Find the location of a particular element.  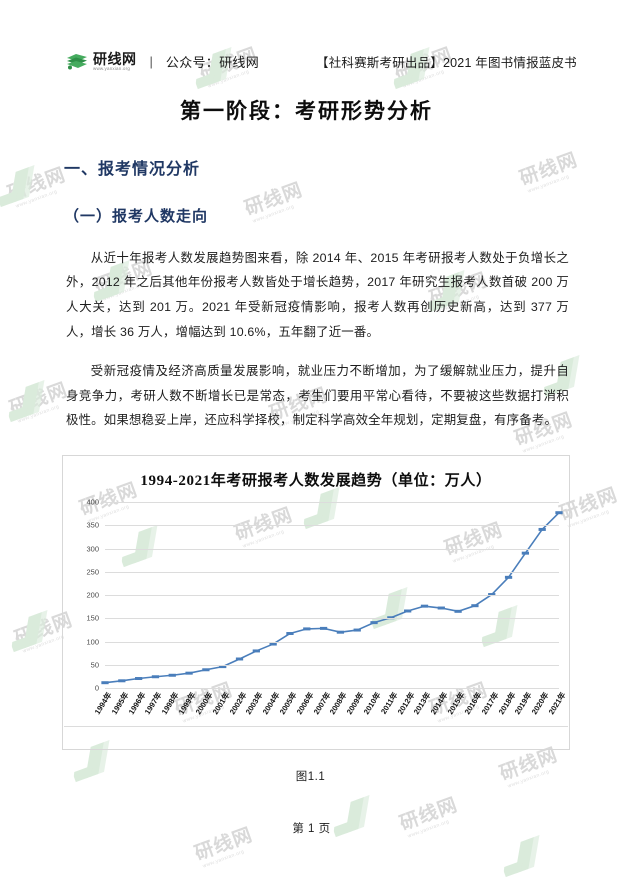

chart-x-tick-label: 1994年 is located at coordinates (103, 703).